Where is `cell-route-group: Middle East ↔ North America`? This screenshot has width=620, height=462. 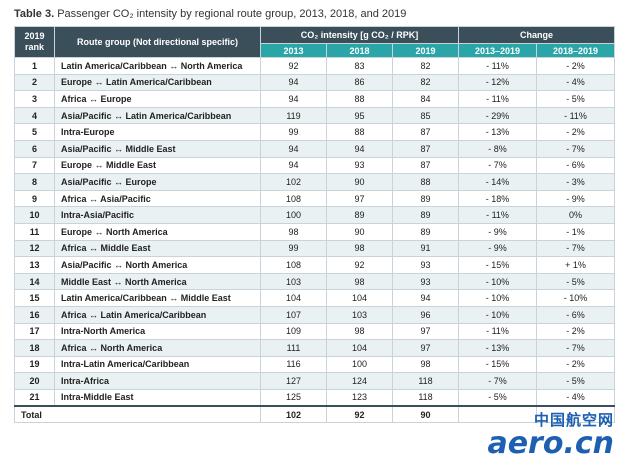 cell-route-group: Middle East ↔ North America is located at coordinates (157, 281).